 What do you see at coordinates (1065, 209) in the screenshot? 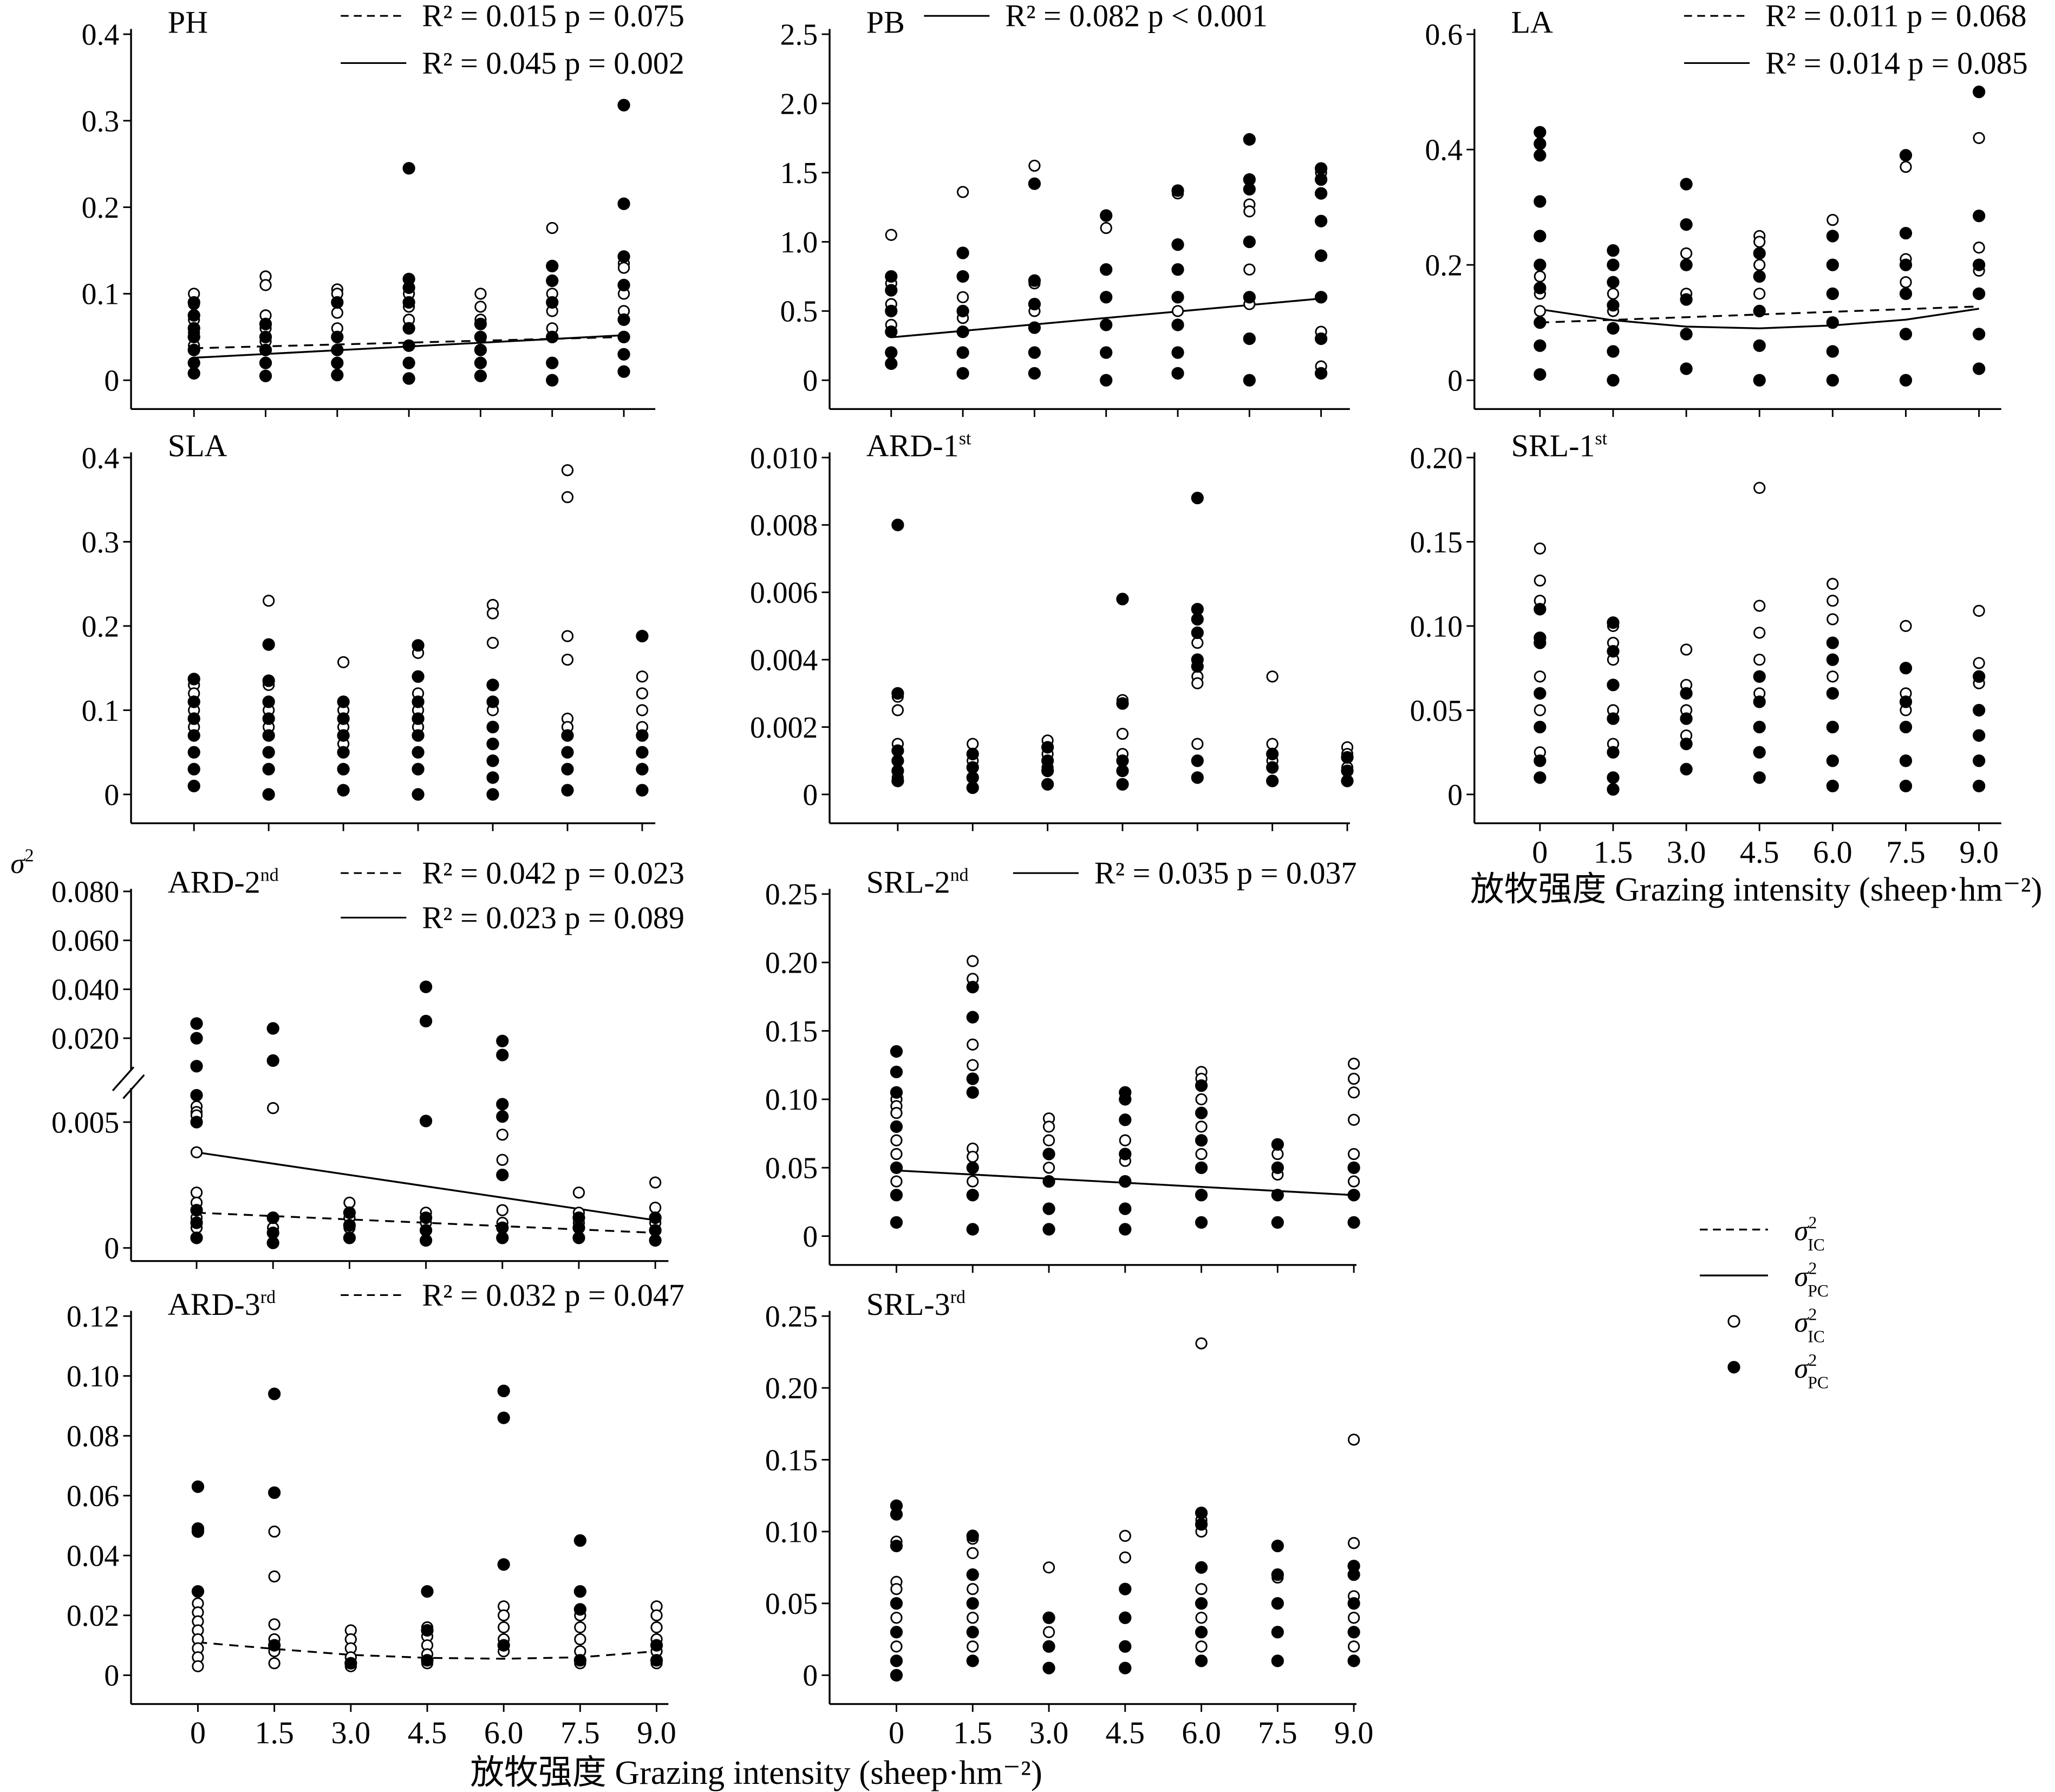
I see `panel-pb: 0 0.5 1.0 1.5 2.0 2.5 PB R² = 0.082 p < 0.001` at bounding box center [1065, 209].